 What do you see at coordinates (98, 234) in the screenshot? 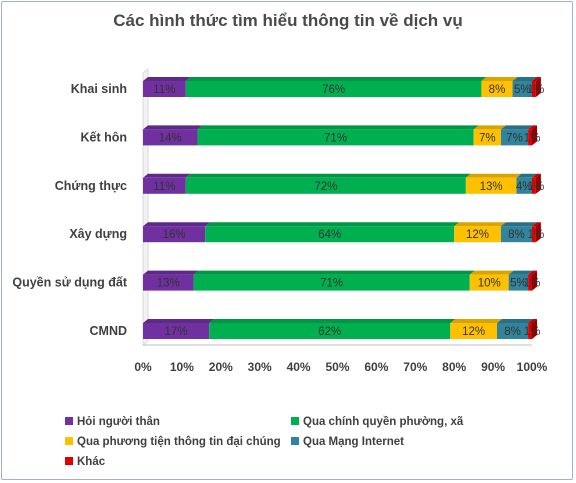
I see `category-label: Xây dựng` at bounding box center [98, 234].